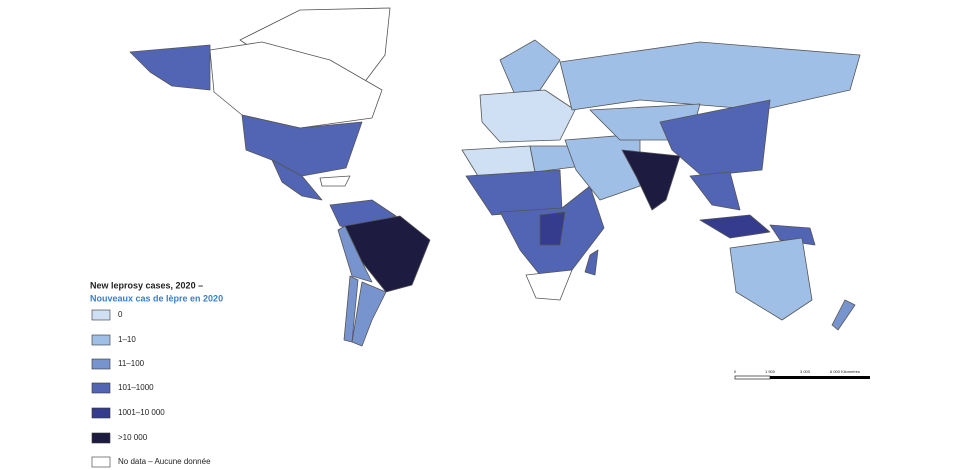 The image size is (960, 470). I want to click on legend-label: 11–100, so click(131, 363).